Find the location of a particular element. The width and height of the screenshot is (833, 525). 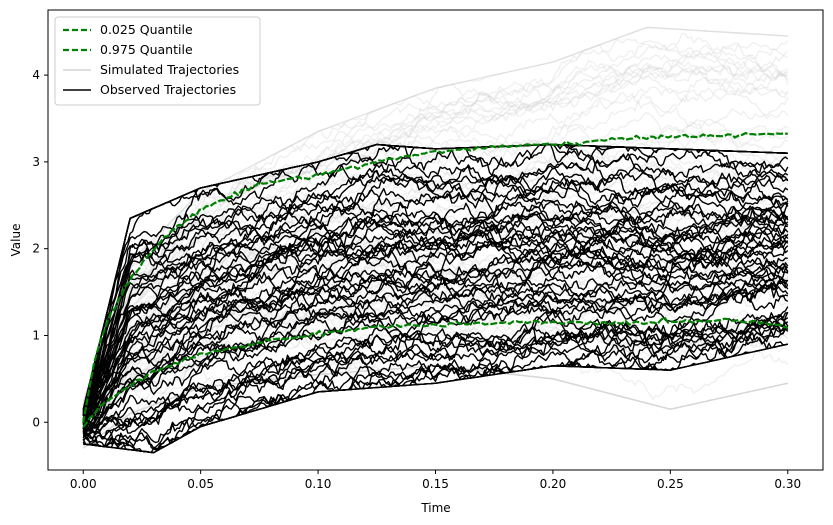

simulated-trajectory-line is located at coordinates (435, 402).